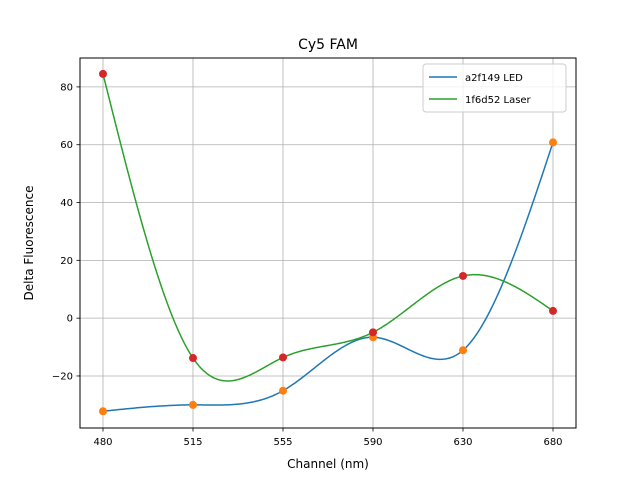 This screenshot has width=640, height=484. I want to click on x-tick-label: 480, so click(102, 442).